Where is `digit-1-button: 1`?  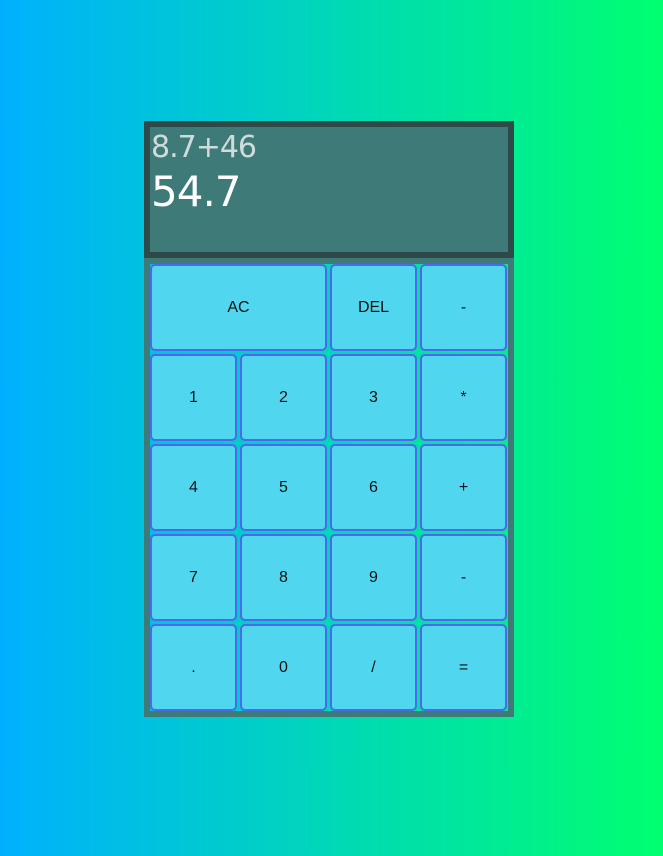 digit-1-button: 1 is located at coordinates (193, 397).